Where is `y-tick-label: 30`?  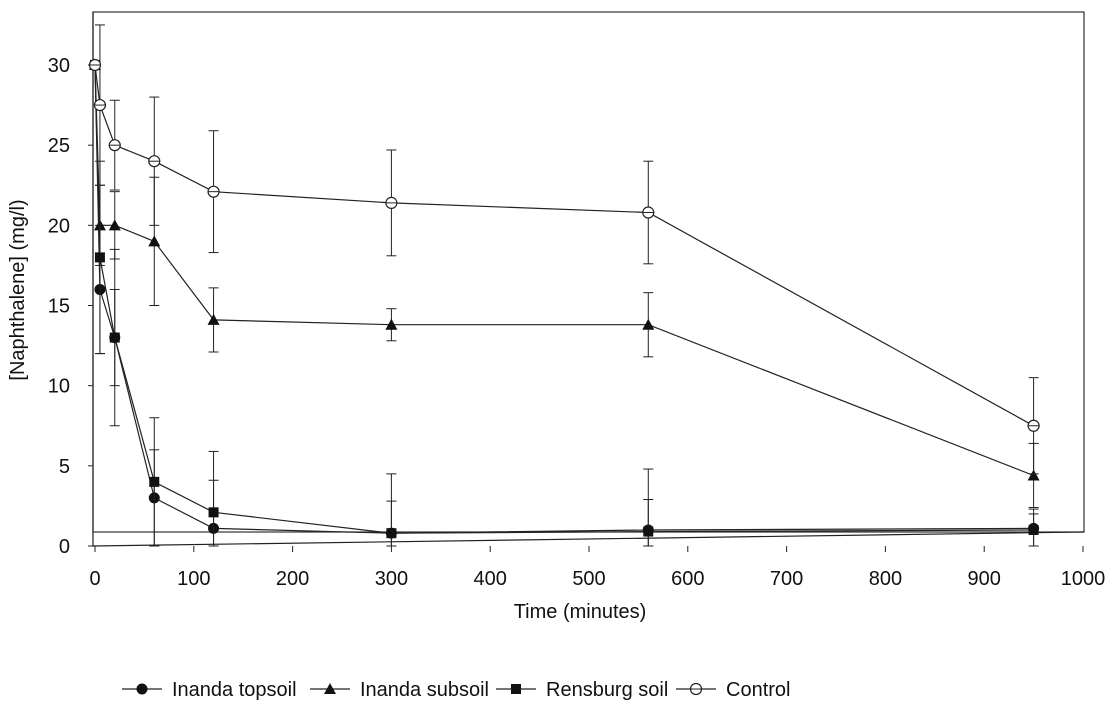 y-tick-label: 30 is located at coordinates (59, 66).